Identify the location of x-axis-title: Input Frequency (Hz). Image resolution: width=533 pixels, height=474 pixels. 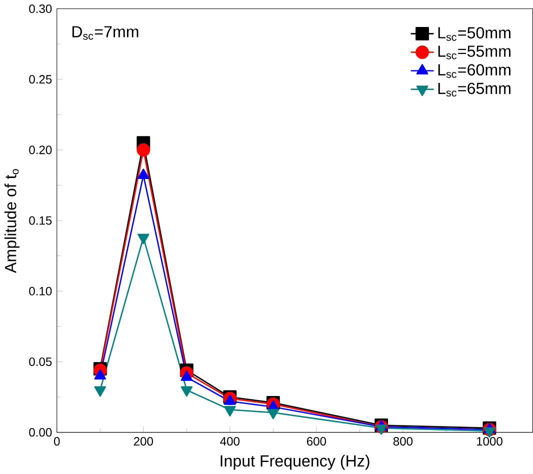
(295, 462).